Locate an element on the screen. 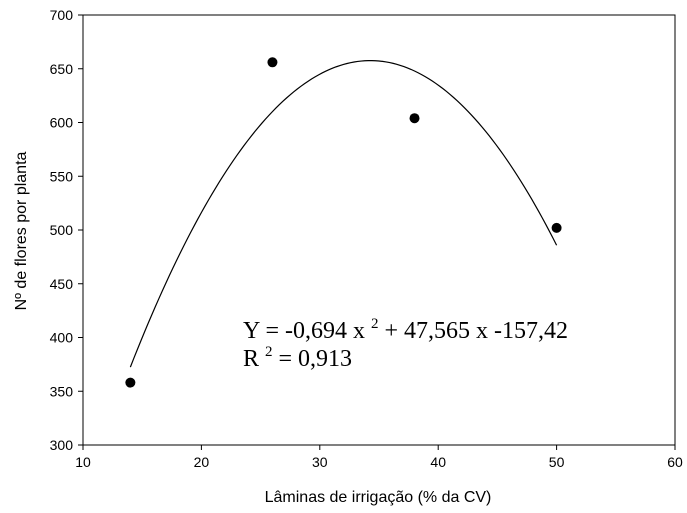  y-tick-label: 550 is located at coordinates (62, 176).